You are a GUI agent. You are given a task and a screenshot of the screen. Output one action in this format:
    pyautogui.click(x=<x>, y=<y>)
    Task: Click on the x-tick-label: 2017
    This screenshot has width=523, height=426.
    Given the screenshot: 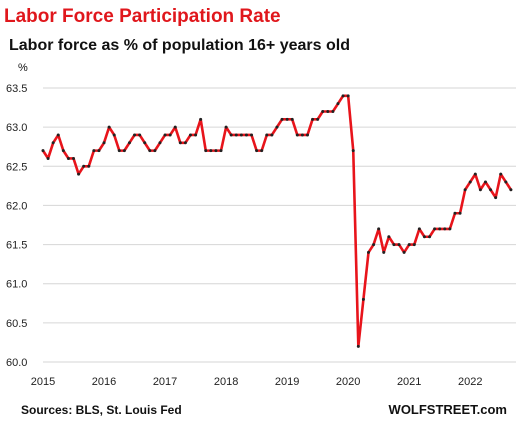 What is the action you would take?
    pyautogui.click(x=165, y=382)
    